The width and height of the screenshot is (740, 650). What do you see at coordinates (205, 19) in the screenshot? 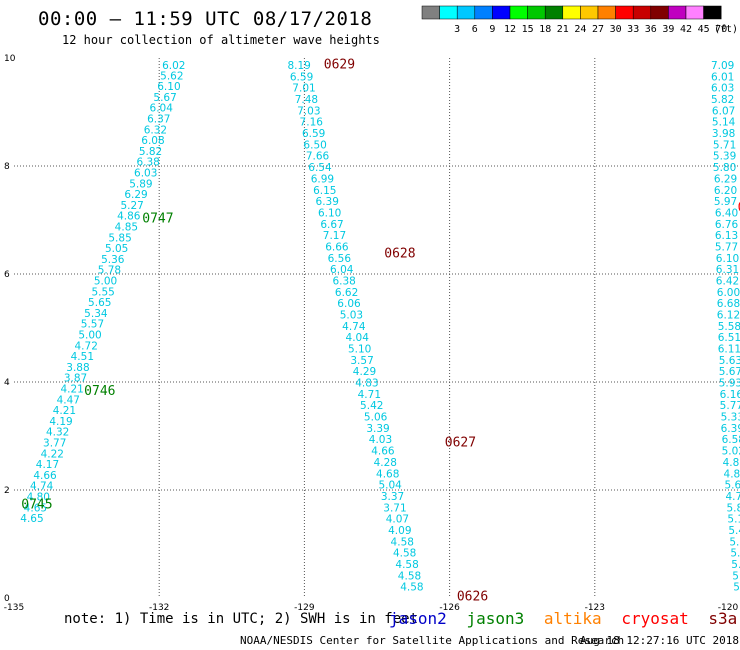
I see `chart-title: 00:00 – 11:59 UTC 08/17/2018` at bounding box center [205, 19].